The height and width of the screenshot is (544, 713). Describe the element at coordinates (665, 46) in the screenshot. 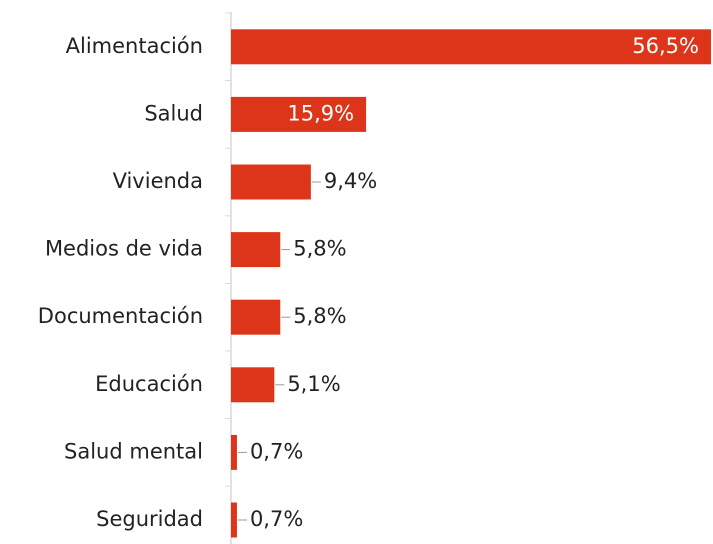

I see `data-label: 56,5%` at that location.